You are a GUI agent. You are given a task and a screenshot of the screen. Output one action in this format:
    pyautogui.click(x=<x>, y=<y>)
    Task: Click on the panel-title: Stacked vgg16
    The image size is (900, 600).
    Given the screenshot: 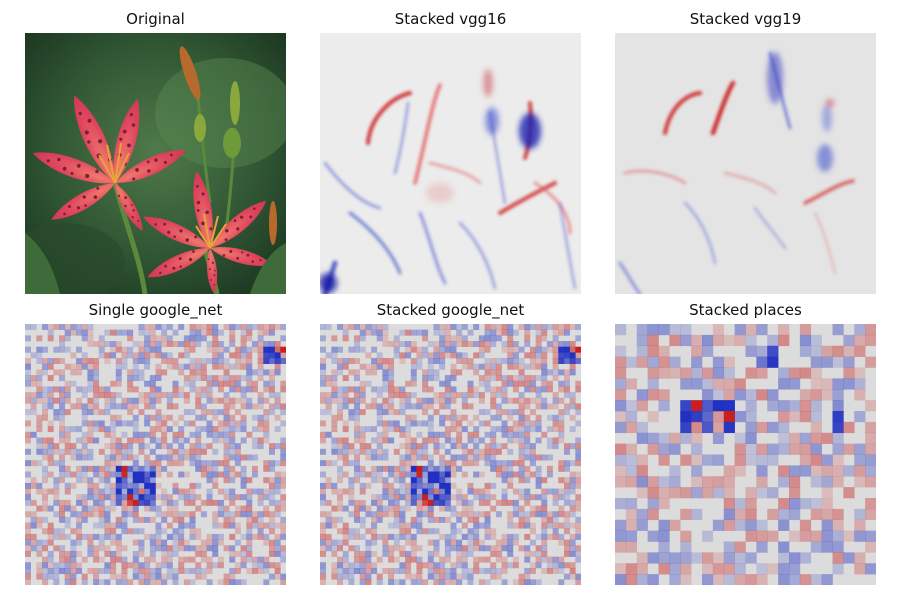 What is the action you would take?
    pyautogui.click(x=450, y=19)
    